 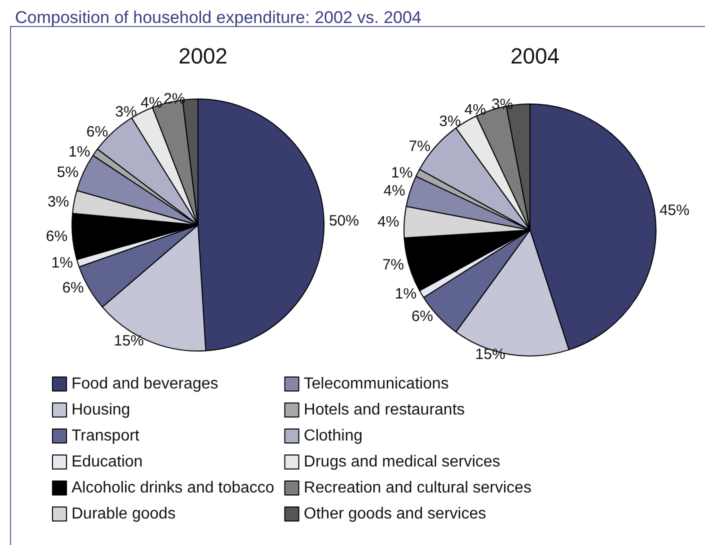 I want to click on slice-label: 2004, so click(x=535, y=56).